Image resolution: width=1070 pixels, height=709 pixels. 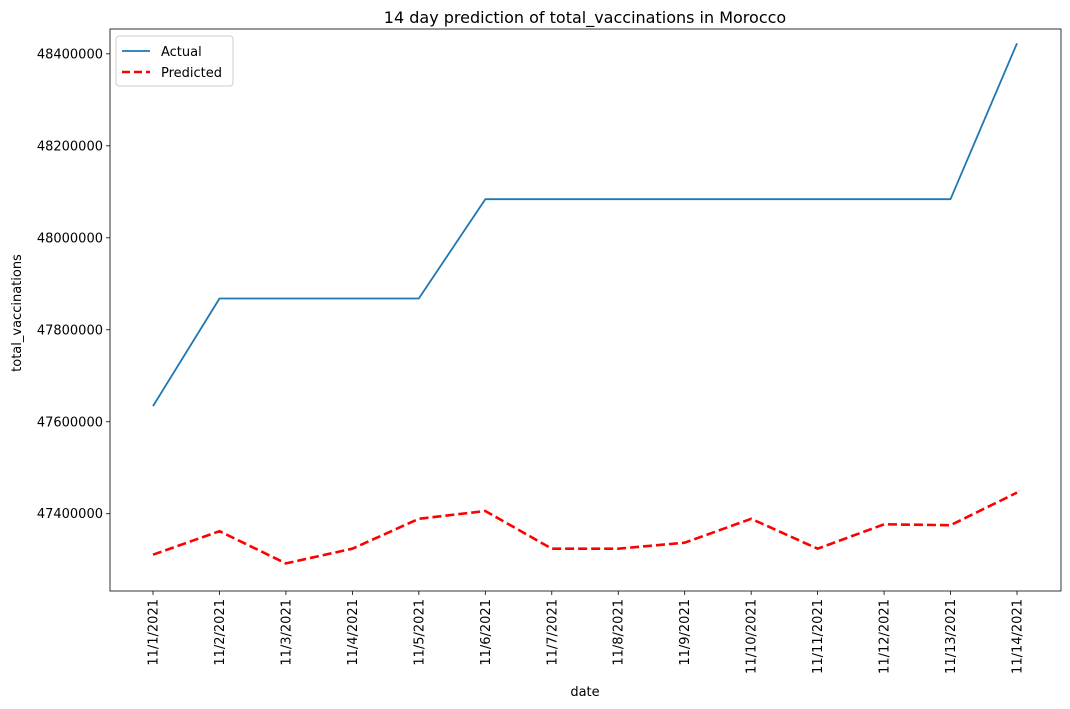 I want to click on x-axis-label: date, so click(x=584, y=692).